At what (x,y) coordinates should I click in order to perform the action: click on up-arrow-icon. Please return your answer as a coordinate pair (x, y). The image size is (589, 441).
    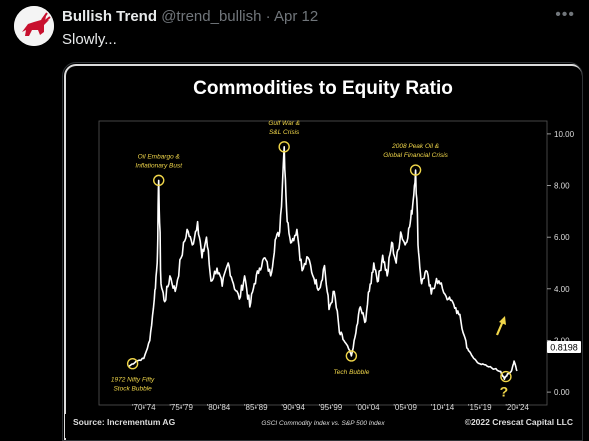
    Looking at the image, I should click on (500, 326).